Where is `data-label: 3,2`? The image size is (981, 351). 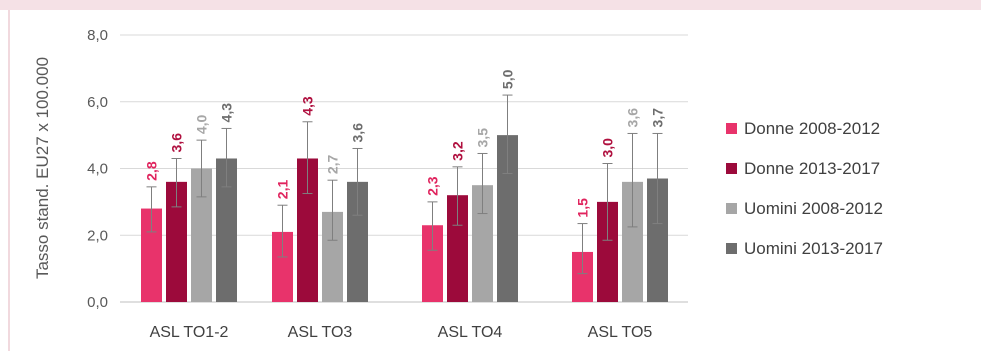 data-label: 3,2 is located at coordinates (458, 151).